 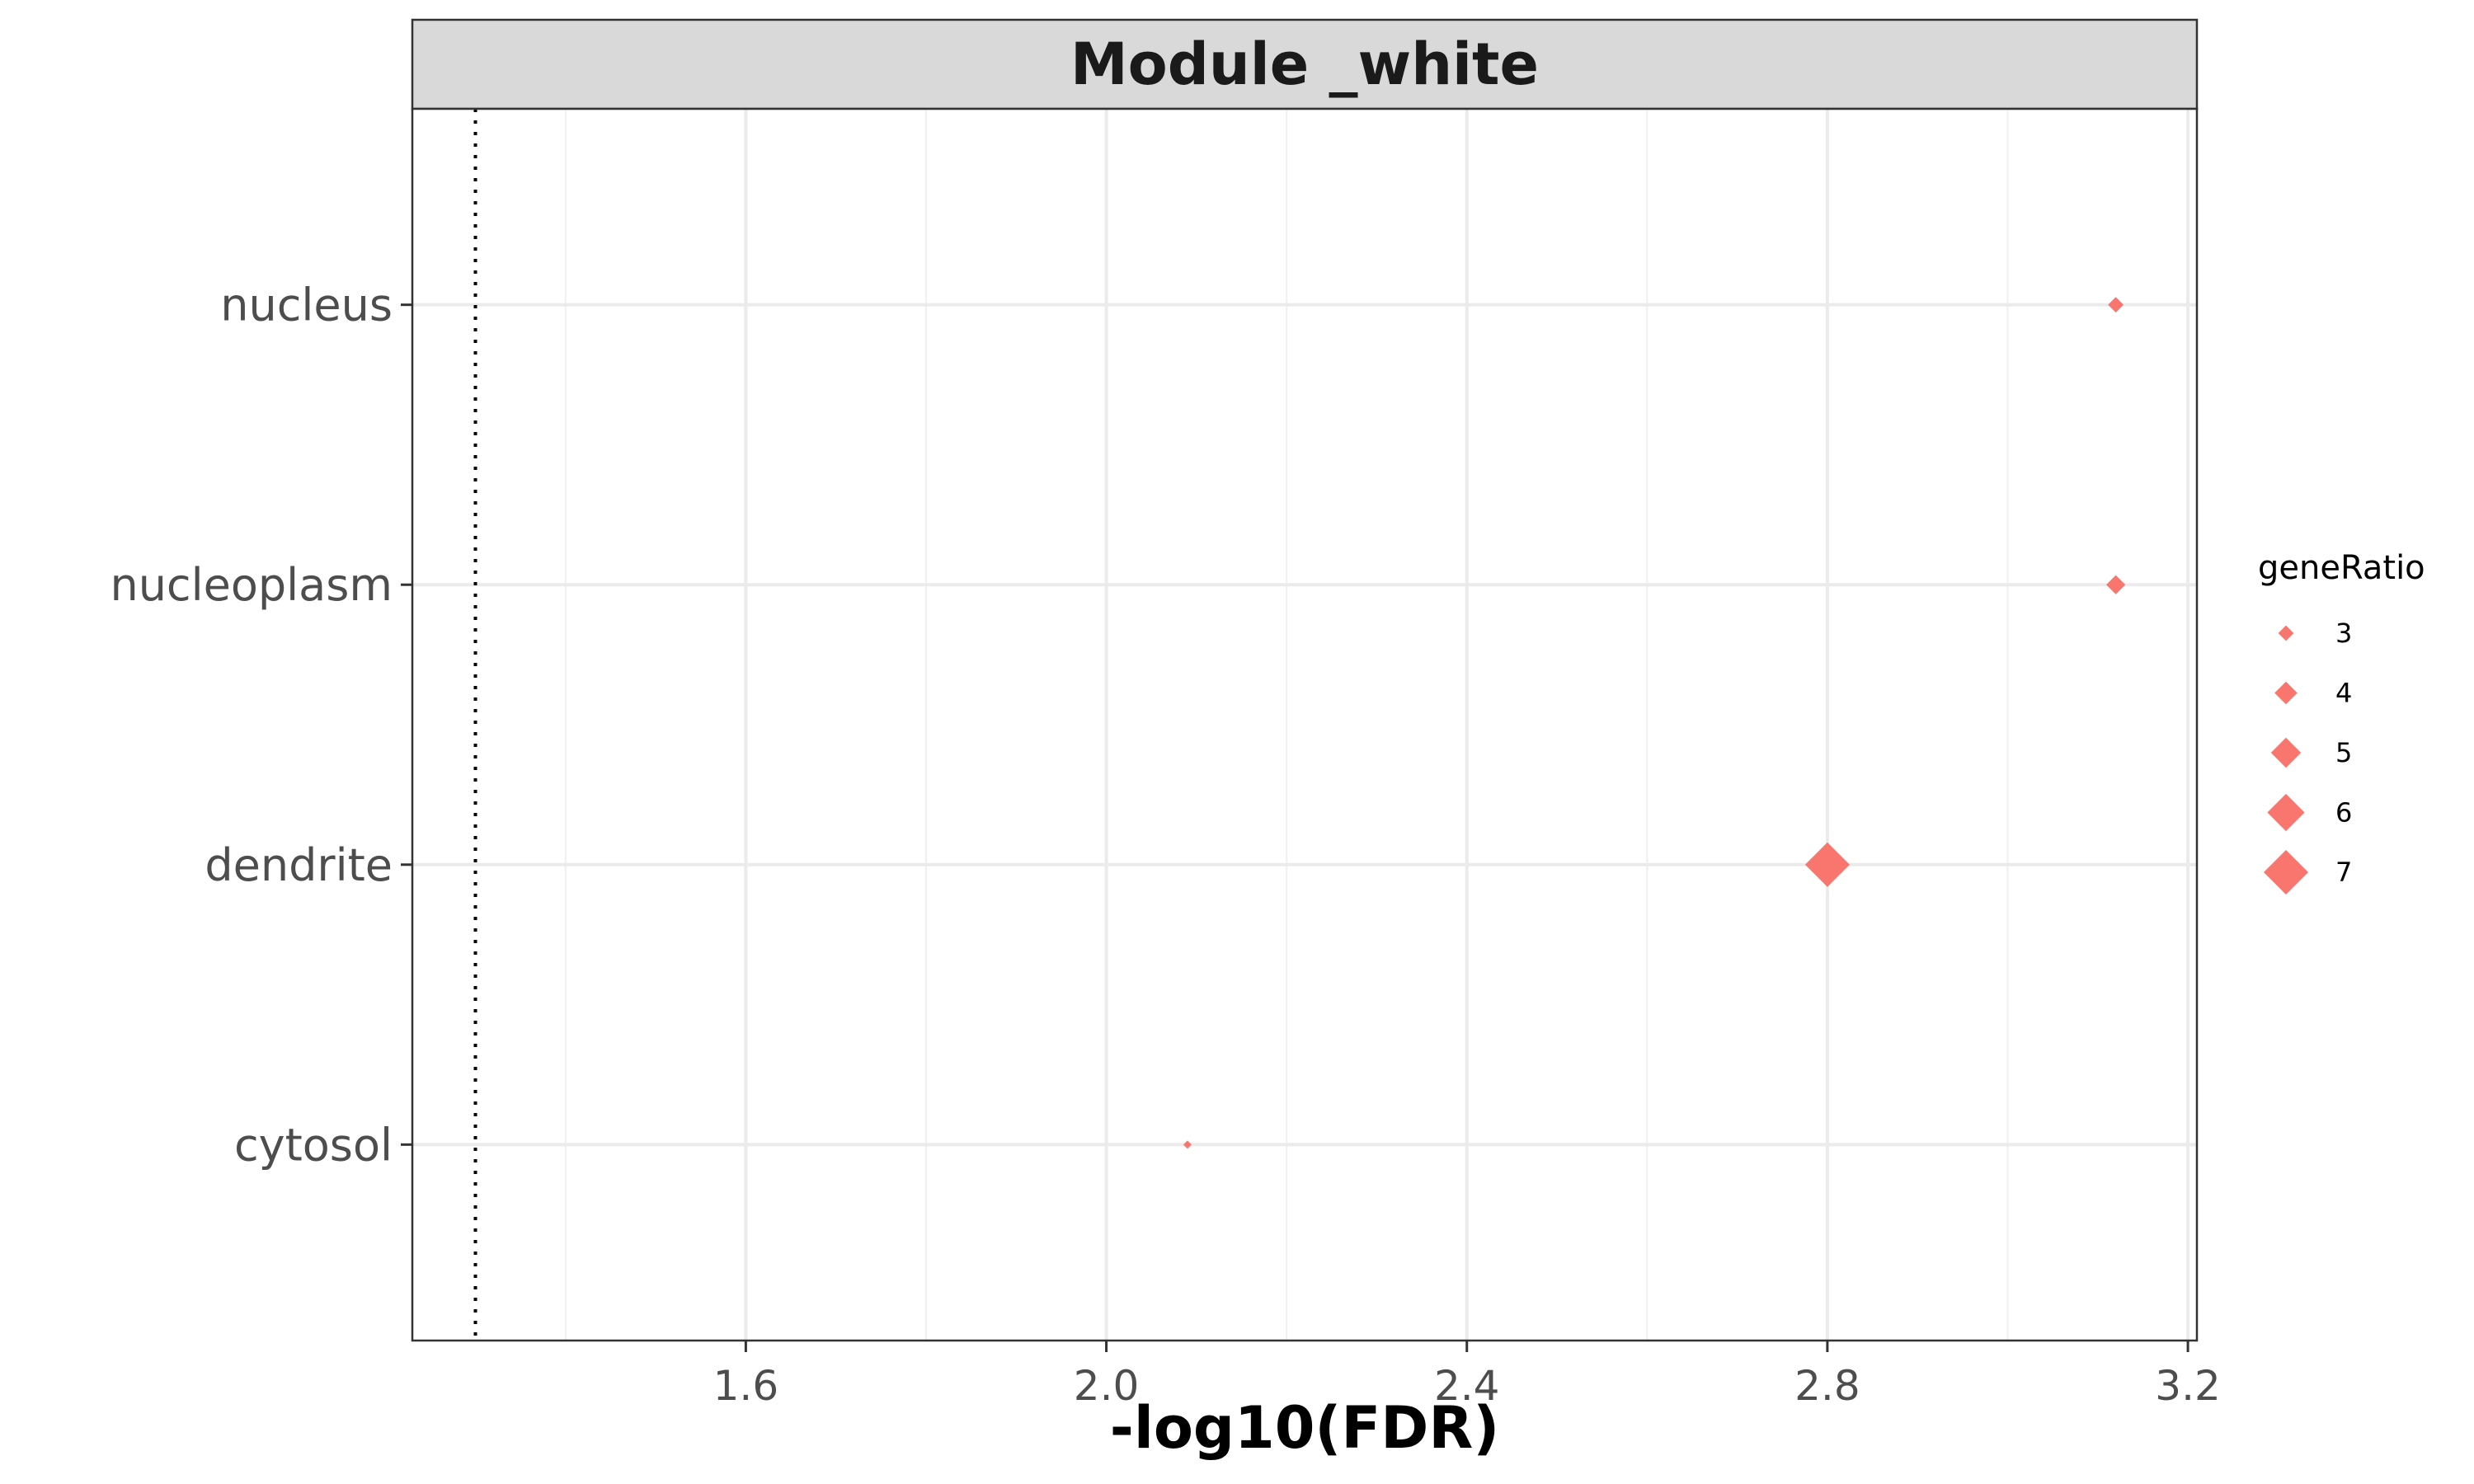 What do you see at coordinates (2343, 693) in the screenshot?
I see `legend-label: 4` at bounding box center [2343, 693].